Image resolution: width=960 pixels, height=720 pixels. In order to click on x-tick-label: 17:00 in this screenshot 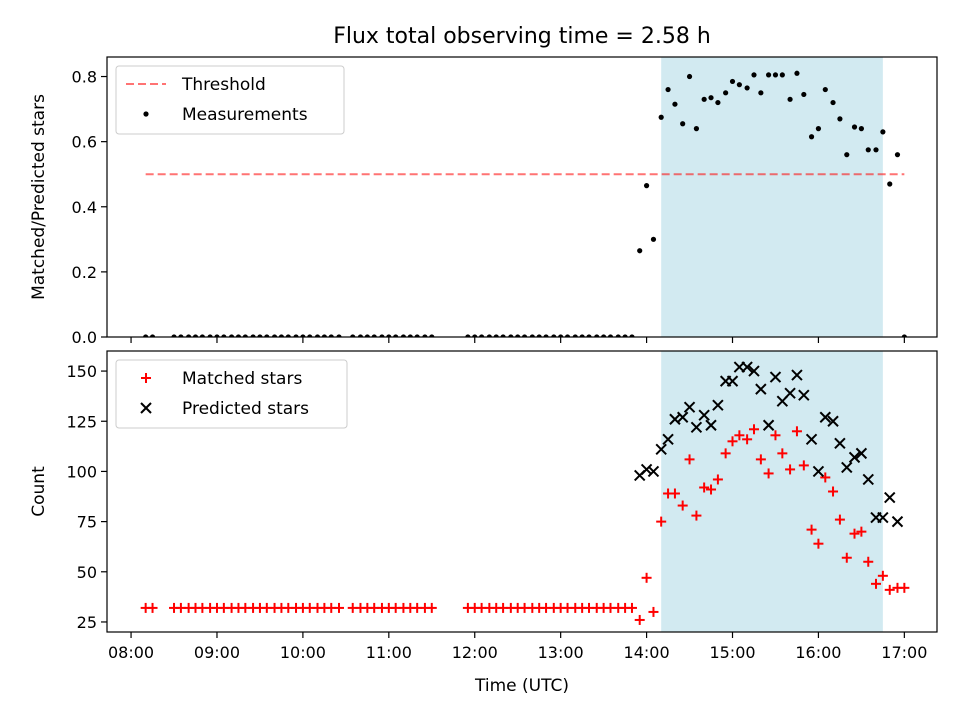, I will do `click(904, 652)`.